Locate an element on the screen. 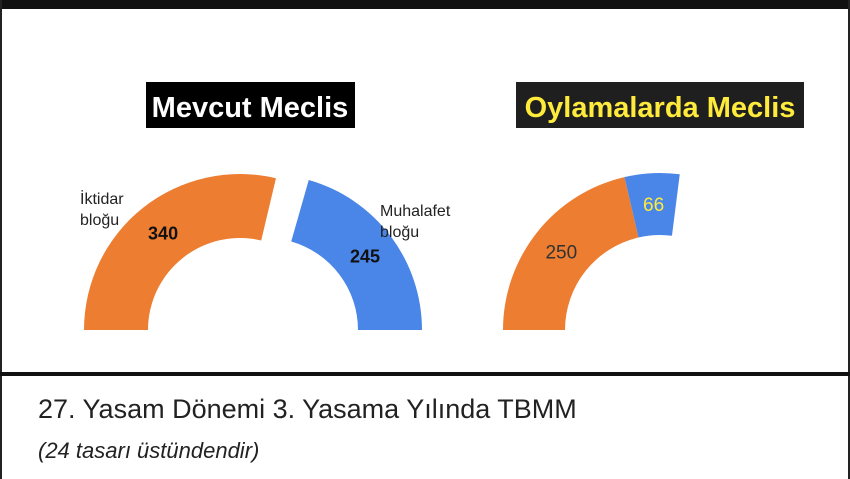 The height and width of the screenshot is (479, 850). chart2-value-label-2: 66 is located at coordinates (653, 205).